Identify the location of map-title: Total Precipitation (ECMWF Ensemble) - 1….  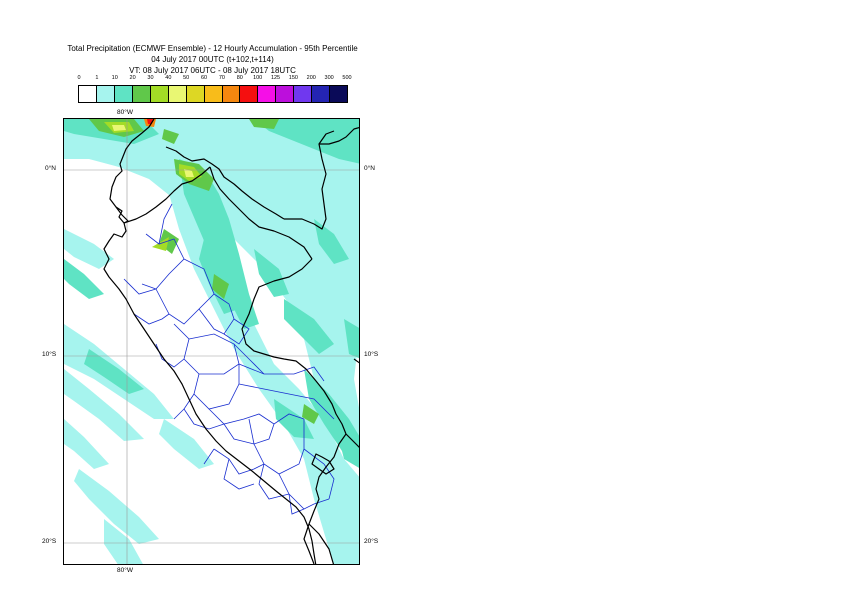
(212, 59).